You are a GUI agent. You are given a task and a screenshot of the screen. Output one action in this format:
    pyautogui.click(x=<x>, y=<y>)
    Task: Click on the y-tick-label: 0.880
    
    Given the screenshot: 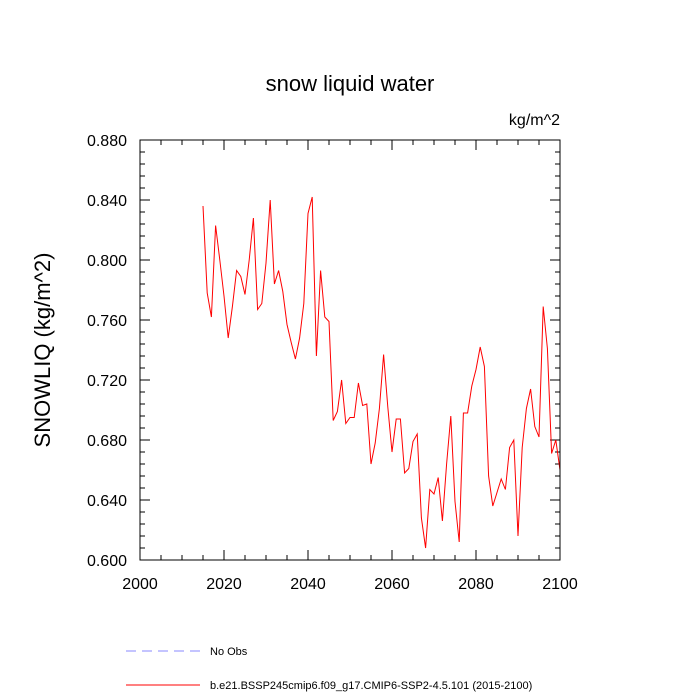 What is the action you would take?
    pyautogui.click(x=107, y=141)
    